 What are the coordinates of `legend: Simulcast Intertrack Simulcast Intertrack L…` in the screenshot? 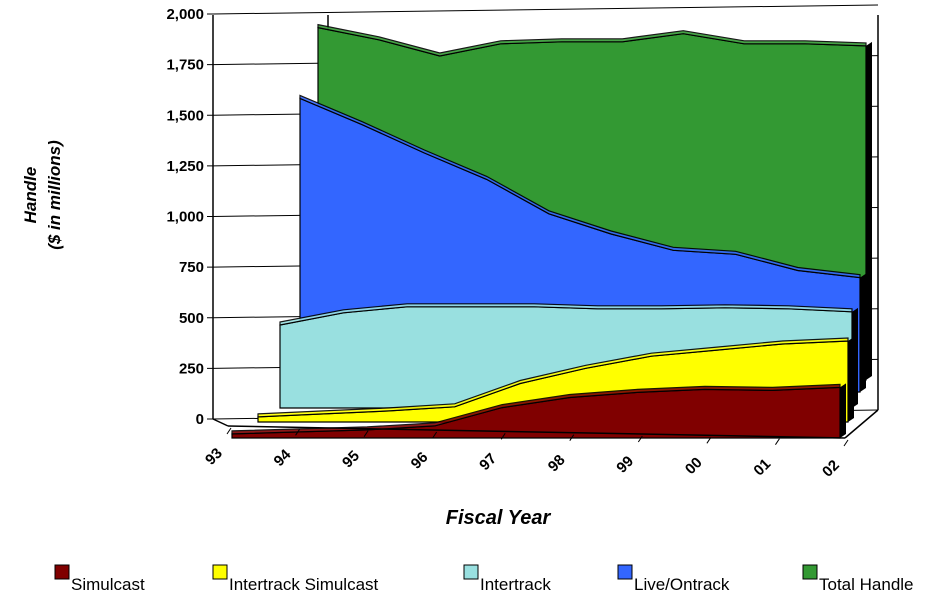 It's located at (484, 579).